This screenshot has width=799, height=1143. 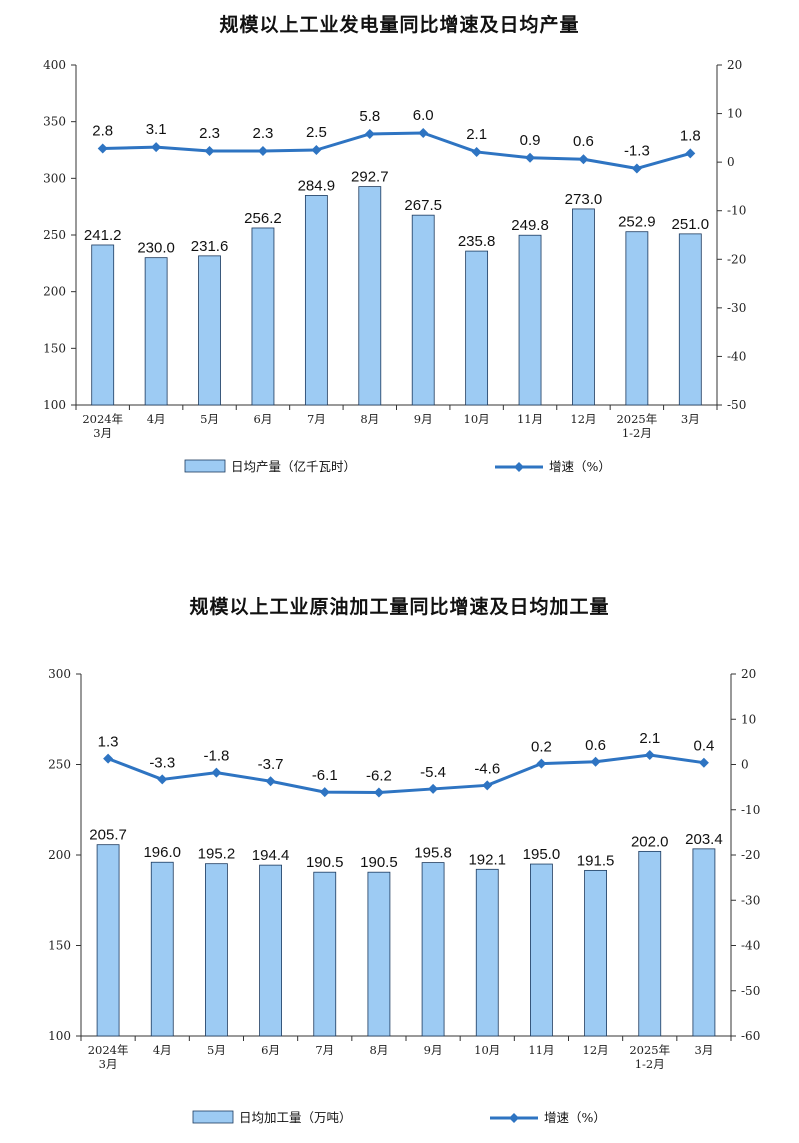 What do you see at coordinates (271, 855) in the screenshot?
I see `bar-value-label: 194.4` at bounding box center [271, 855].